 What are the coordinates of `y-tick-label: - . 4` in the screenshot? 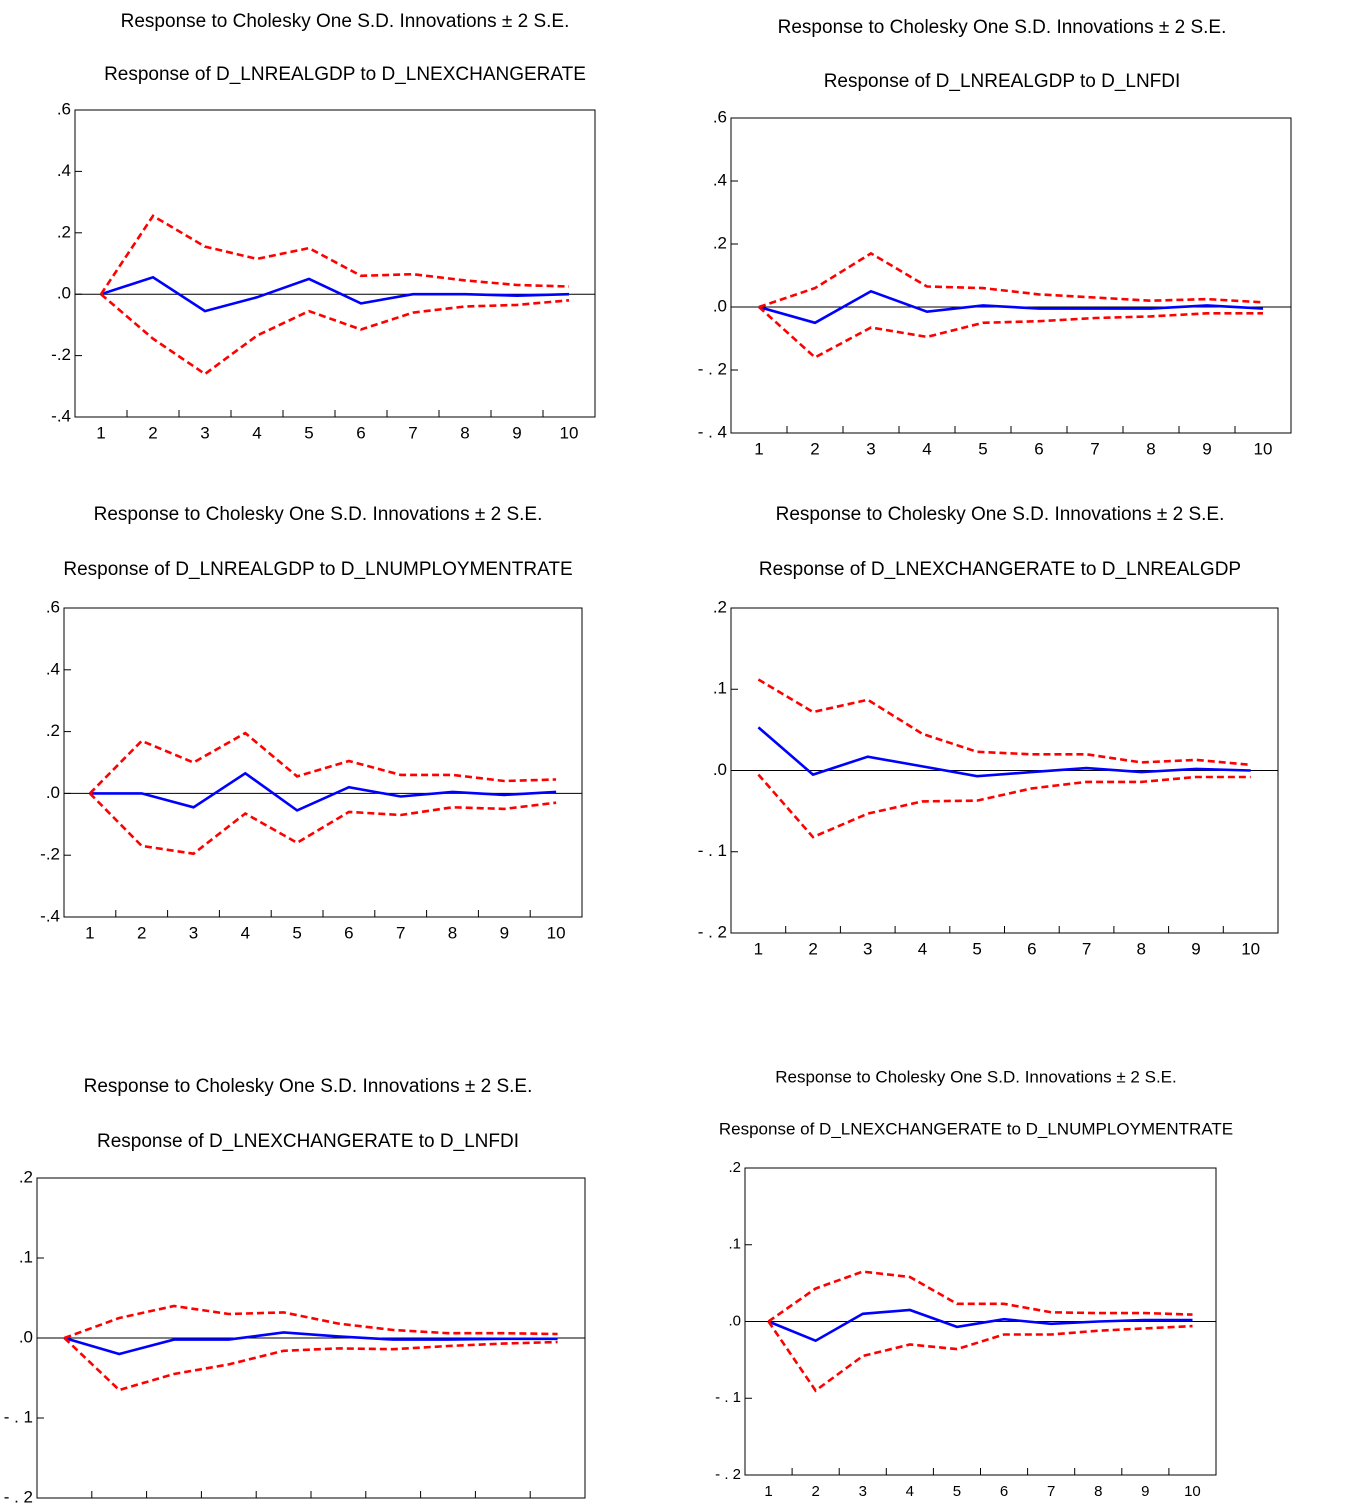 It's located at (712, 431).